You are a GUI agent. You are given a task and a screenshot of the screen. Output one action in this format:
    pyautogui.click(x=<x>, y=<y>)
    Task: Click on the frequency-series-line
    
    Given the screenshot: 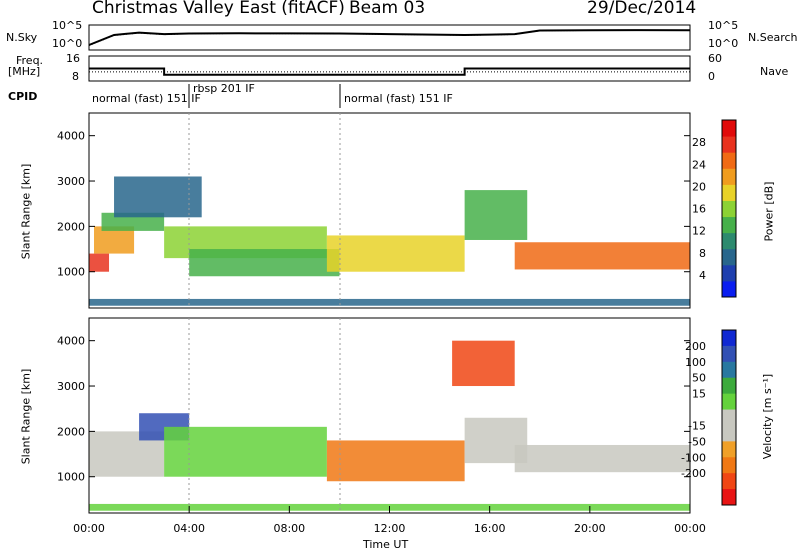 What is the action you would take?
    pyautogui.click(x=389, y=71)
    